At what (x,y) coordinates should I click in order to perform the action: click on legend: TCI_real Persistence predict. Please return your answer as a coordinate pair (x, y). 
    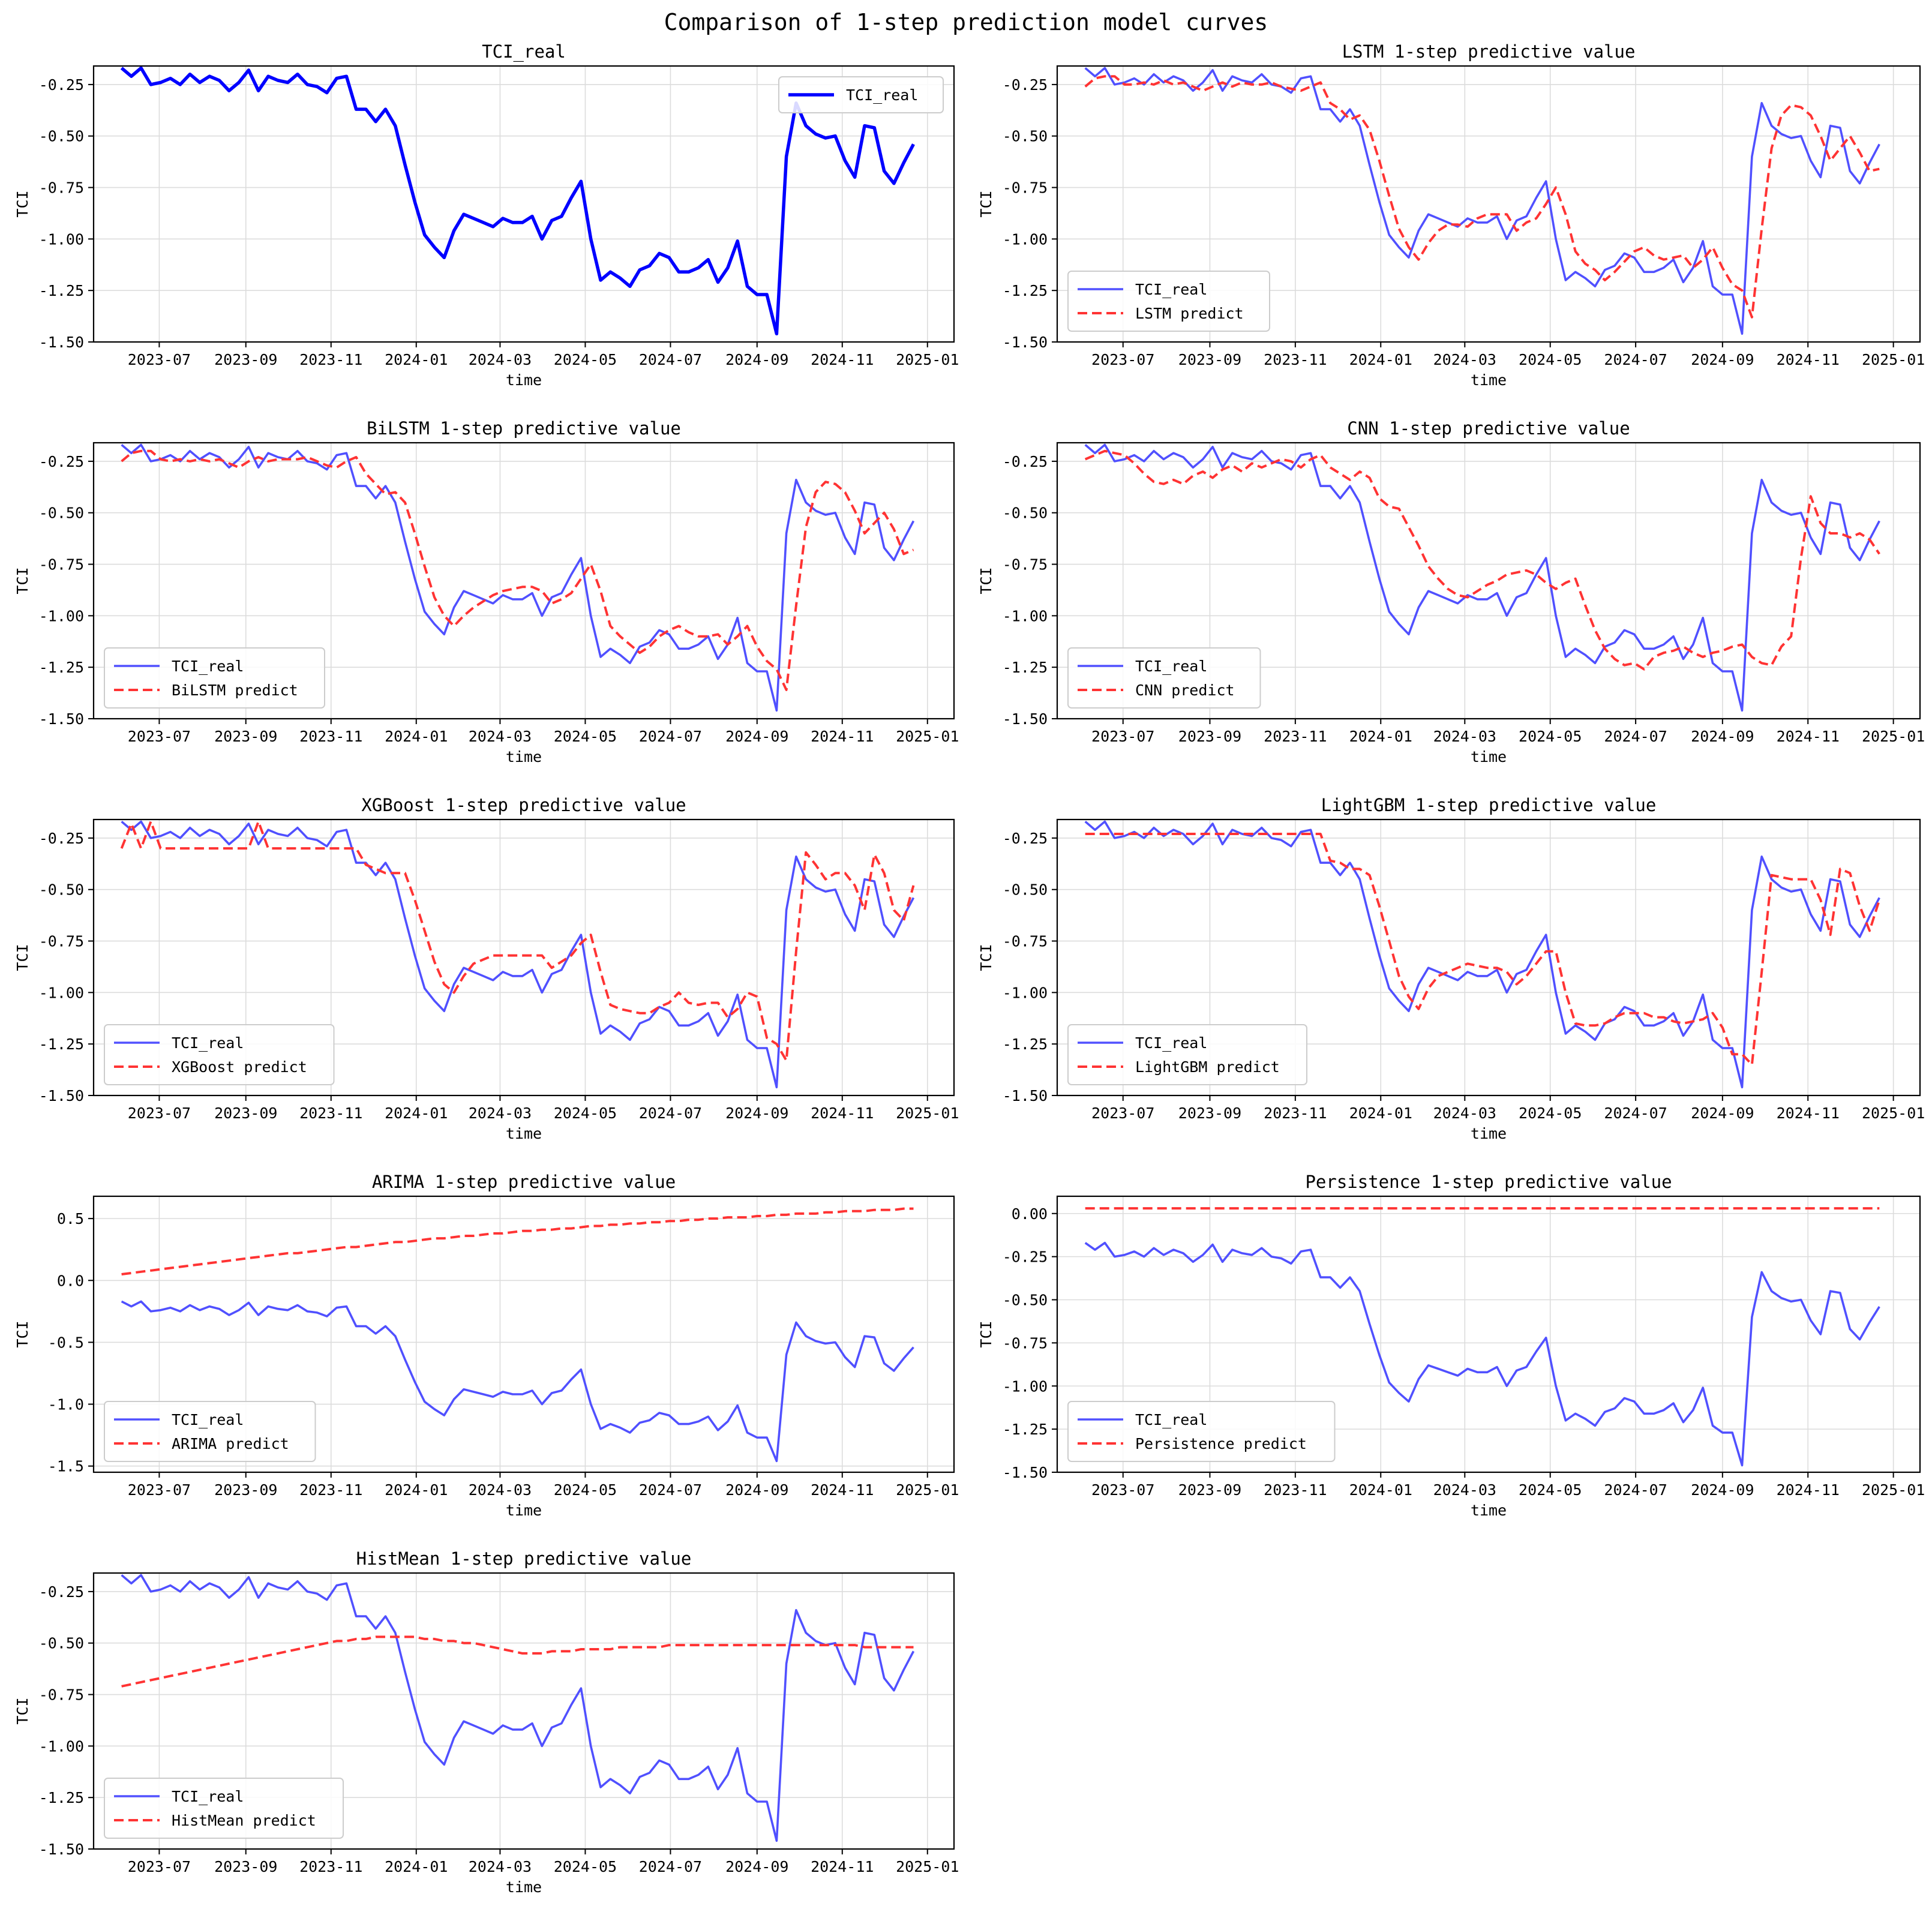
    Looking at the image, I should click on (1201, 1431).